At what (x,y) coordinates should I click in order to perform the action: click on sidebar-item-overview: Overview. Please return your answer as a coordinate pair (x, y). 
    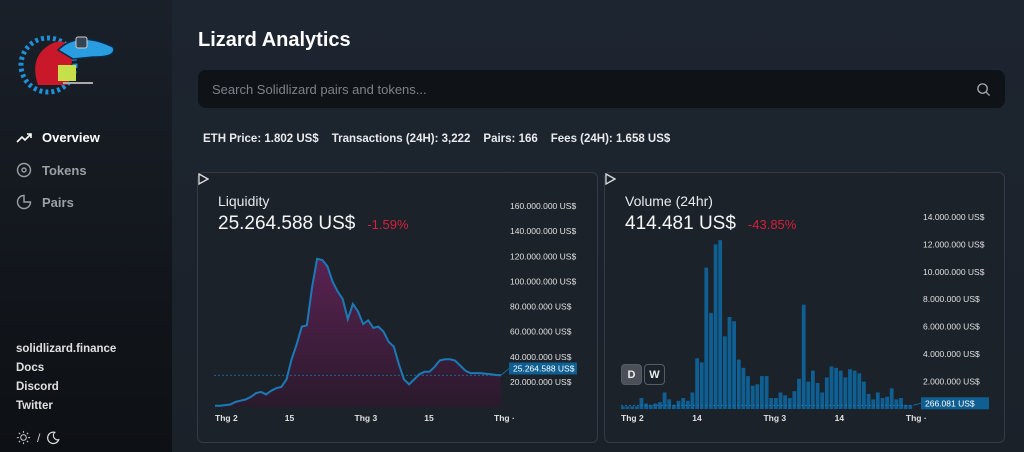
    Looking at the image, I should click on (58, 137).